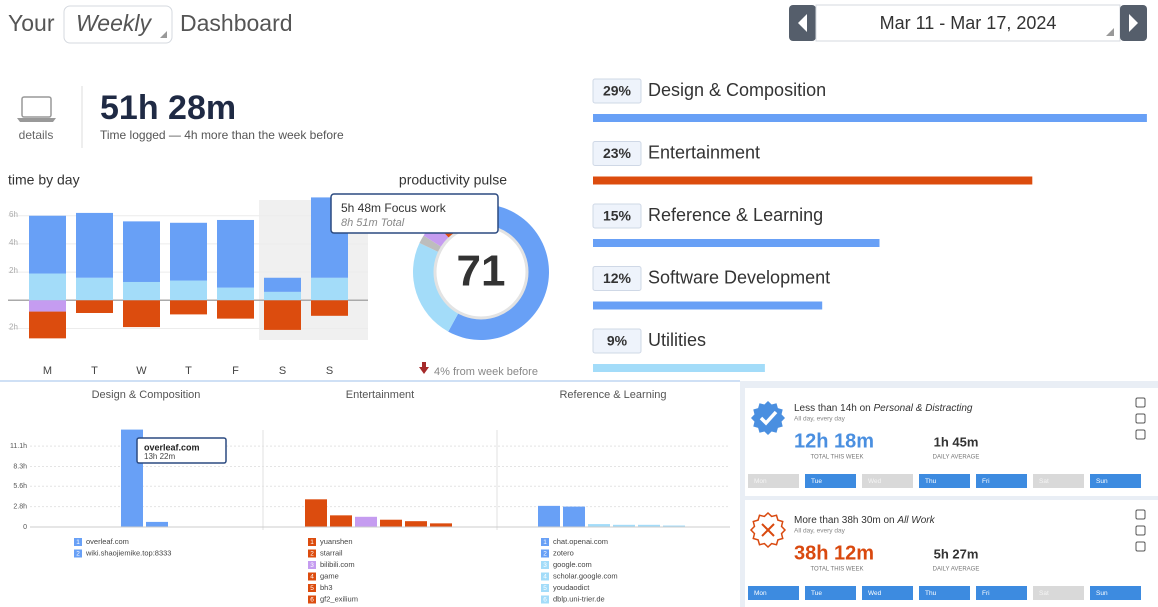 This screenshot has width=1158, height=607. Describe the element at coordinates (580, 541) in the screenshot. I see `legend-label: chat.openai.com` at that location.